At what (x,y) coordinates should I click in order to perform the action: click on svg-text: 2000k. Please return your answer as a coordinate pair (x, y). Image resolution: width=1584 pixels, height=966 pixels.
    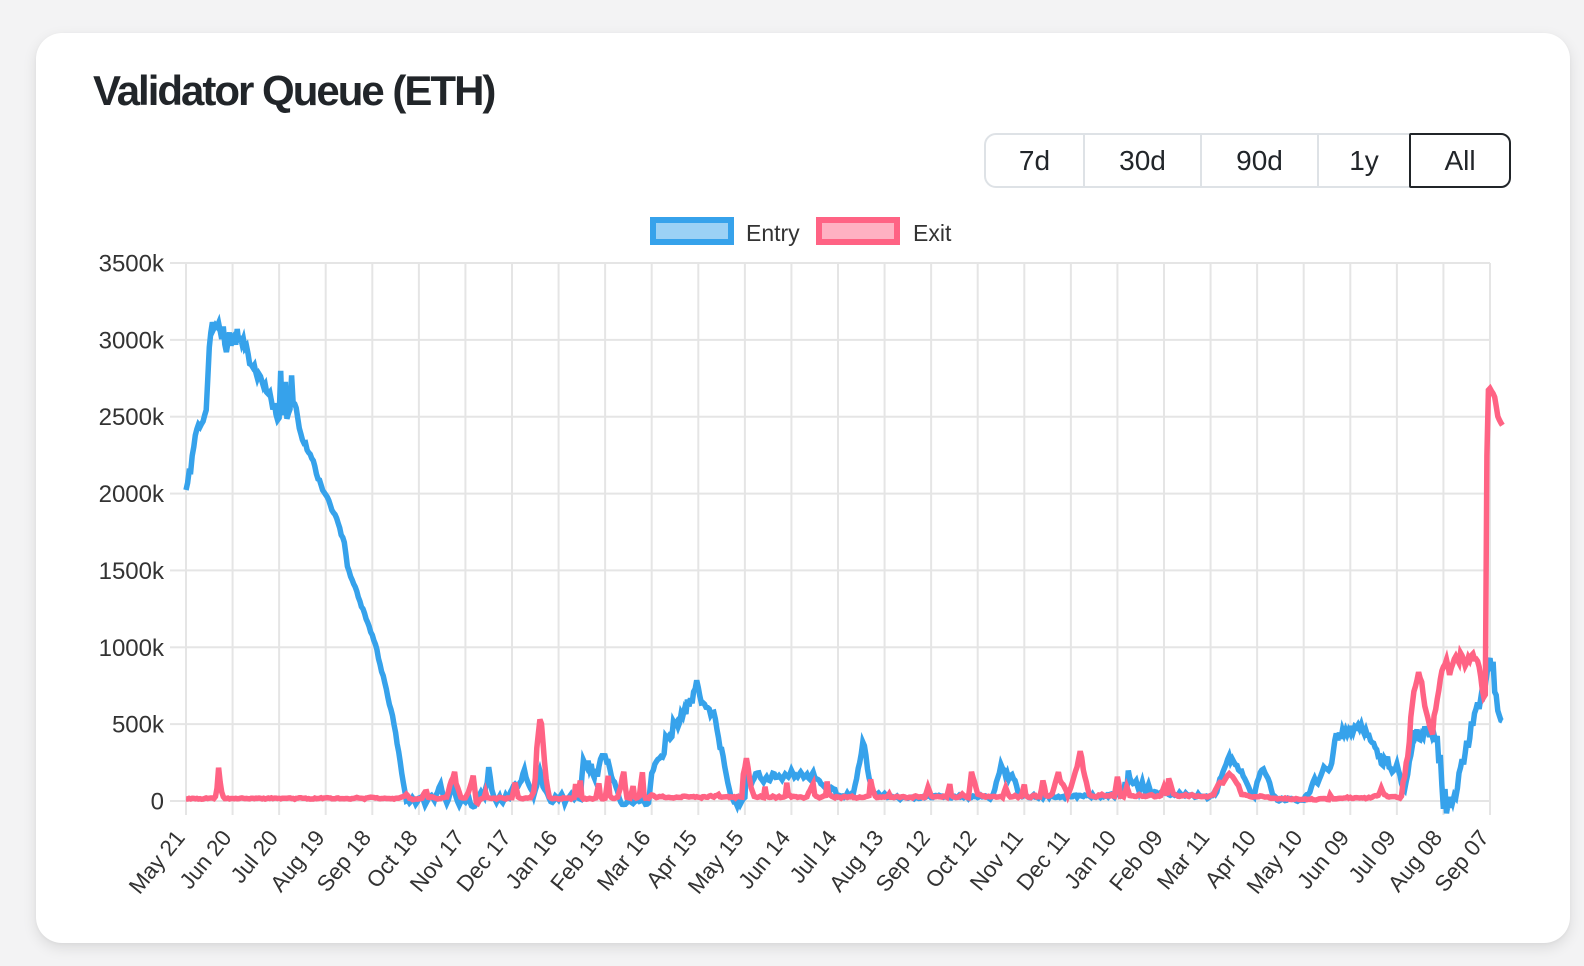
    Looking at the image, I should click on (132, 494).